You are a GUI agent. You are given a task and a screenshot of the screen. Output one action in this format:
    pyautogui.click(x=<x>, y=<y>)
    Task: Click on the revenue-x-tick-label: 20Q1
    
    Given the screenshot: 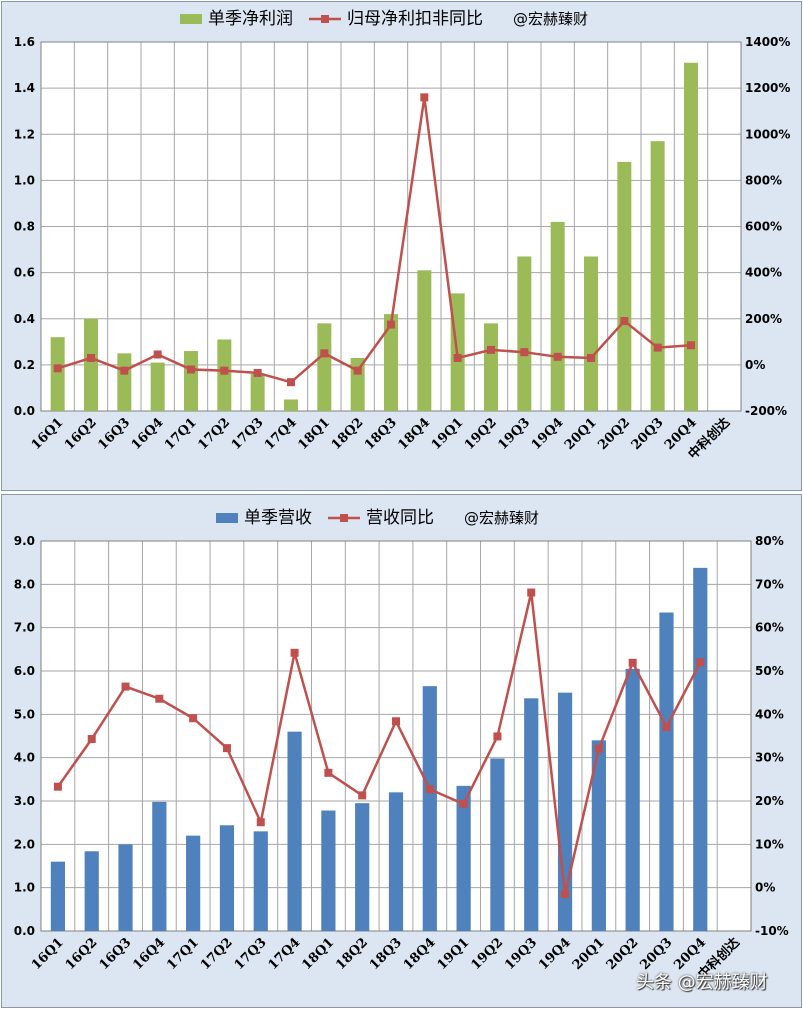 What is the action you would take?
    pyautogui.click(x=589, y=954)
    